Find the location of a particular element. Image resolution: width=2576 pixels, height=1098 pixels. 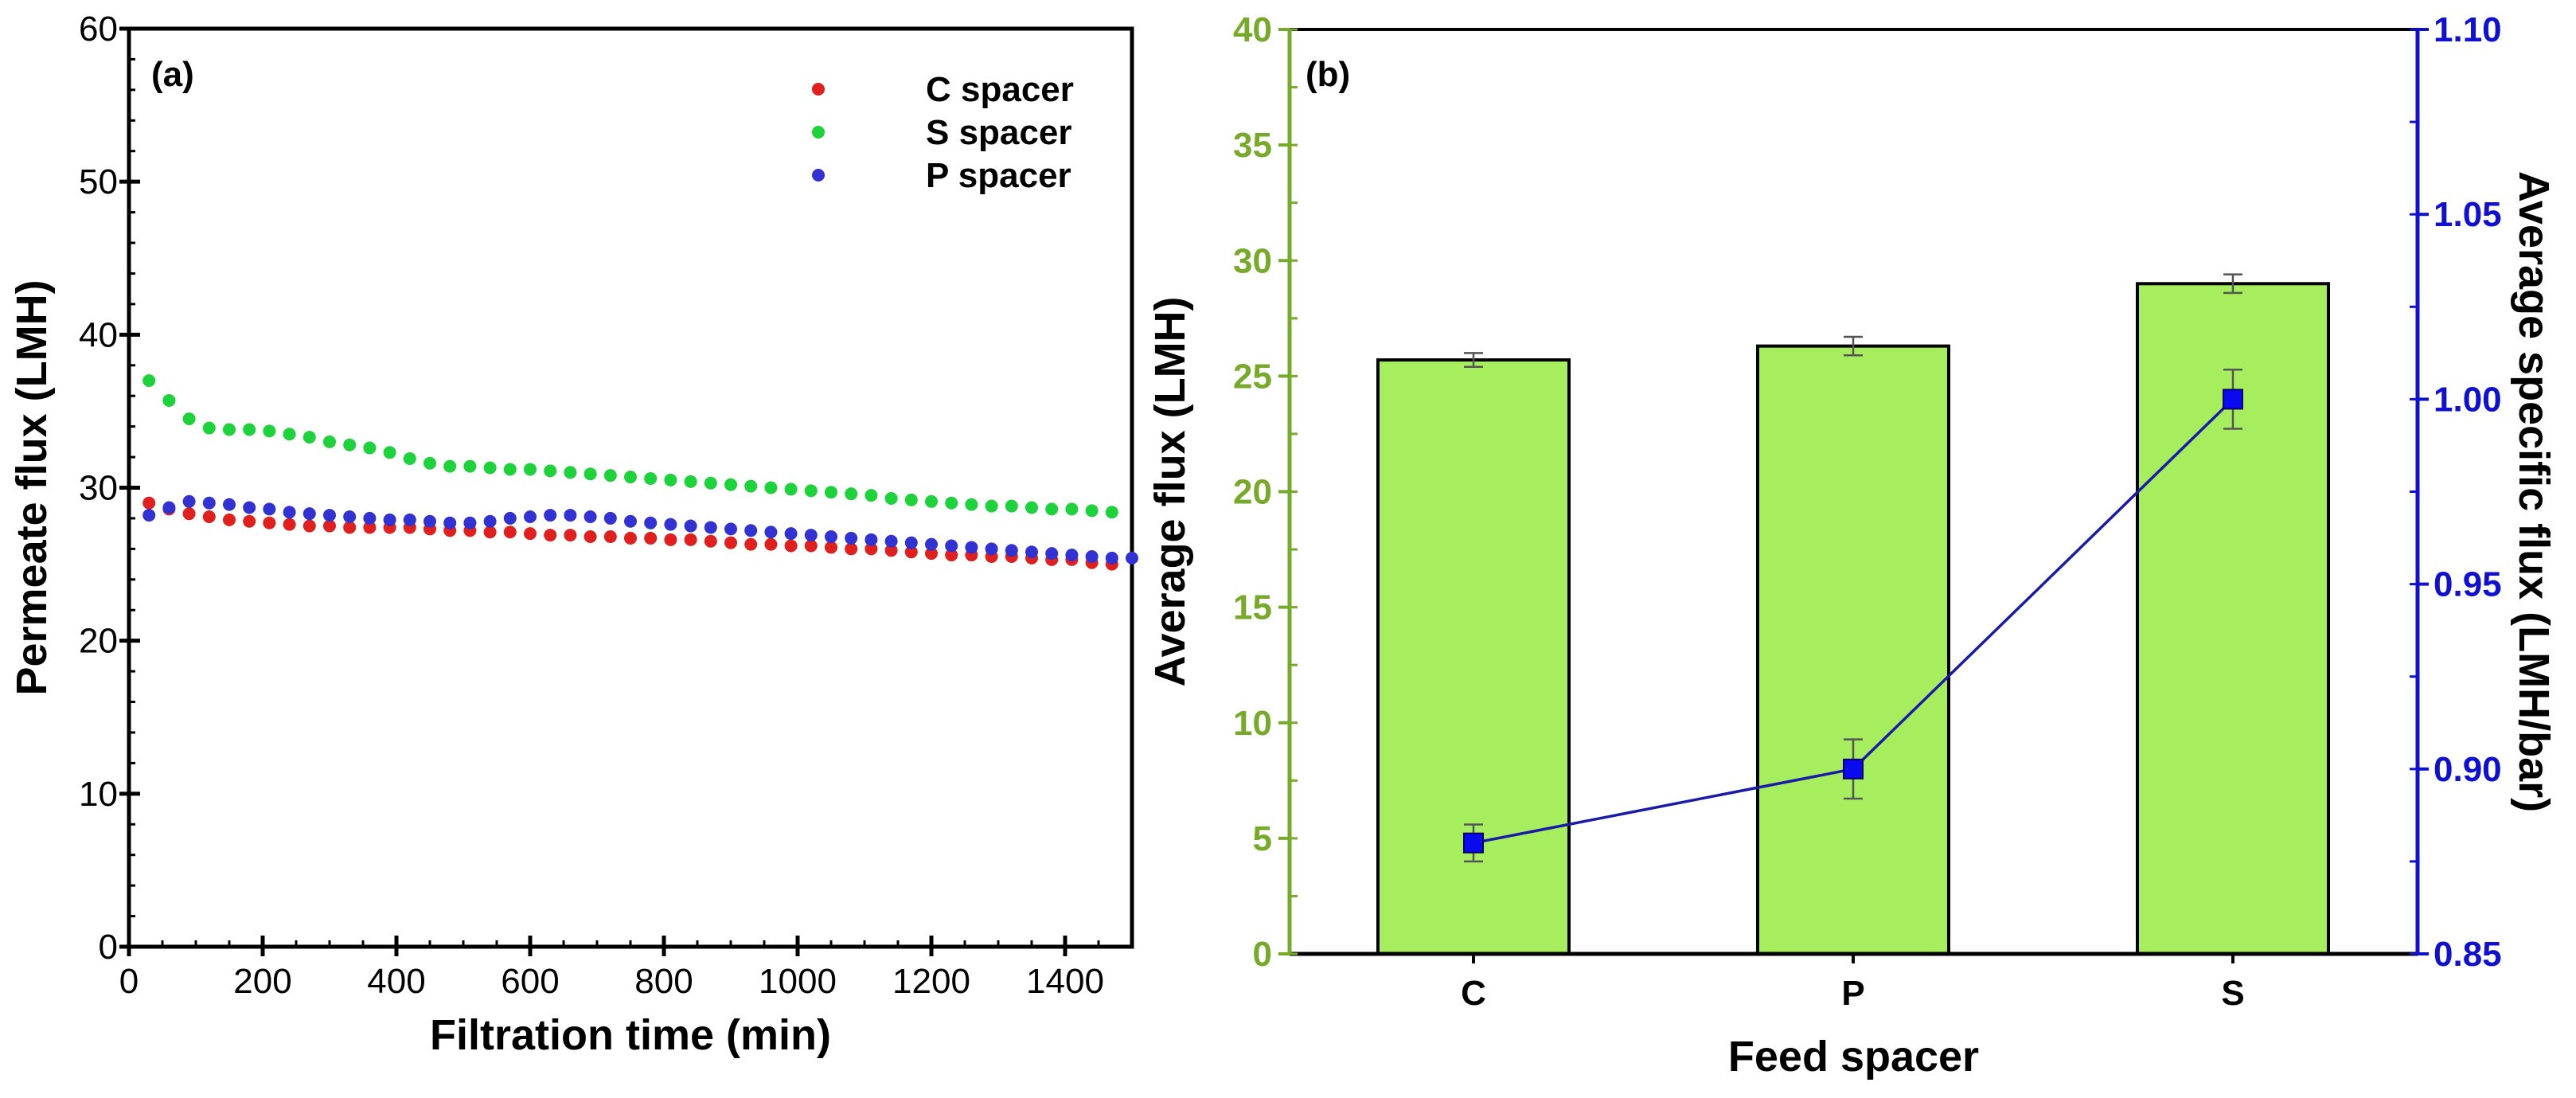

y-tick-label: 40 is located at coordinates (98, 334).